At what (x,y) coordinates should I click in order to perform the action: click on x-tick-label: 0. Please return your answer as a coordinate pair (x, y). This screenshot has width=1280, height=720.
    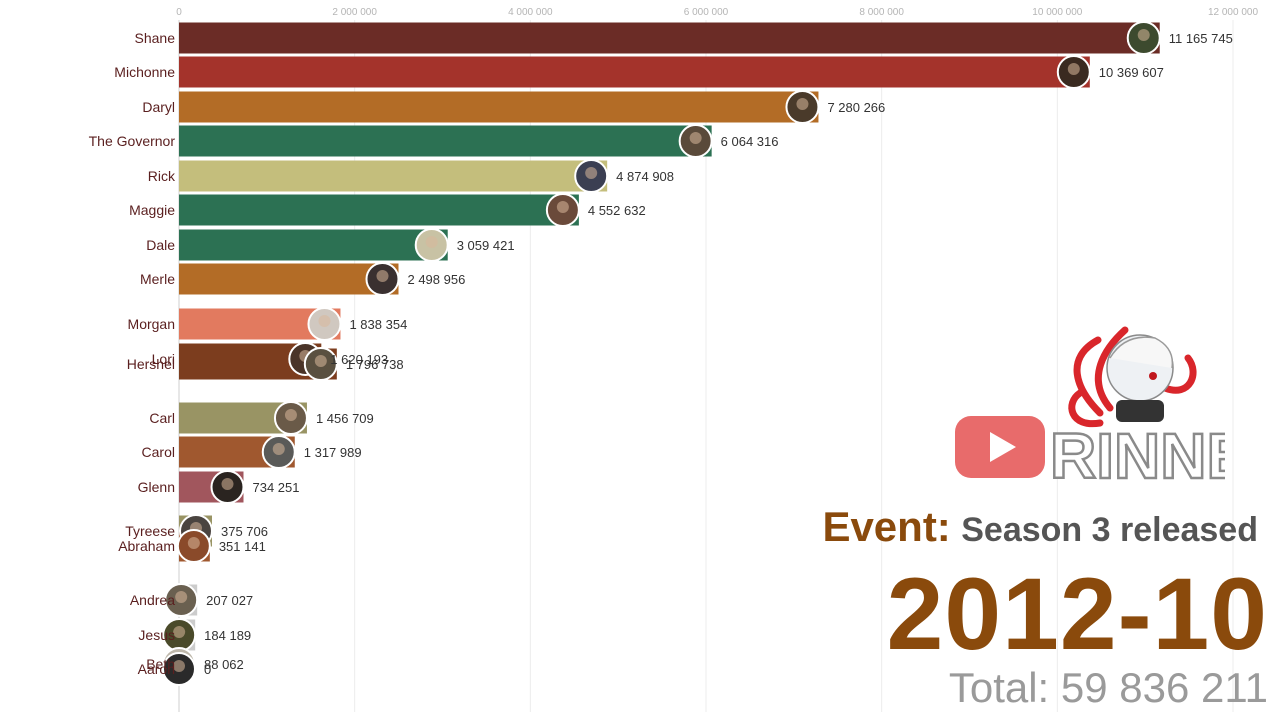
    Looking at the image, I should click on (179, 12).